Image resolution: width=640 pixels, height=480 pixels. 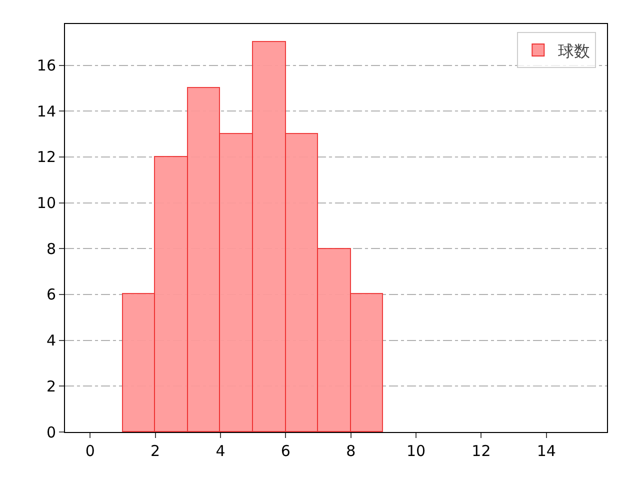 What do you see at coordinates (574, 50) in the screenshot?
I see `legend-label: 球数` at bounding box center [574, 50].